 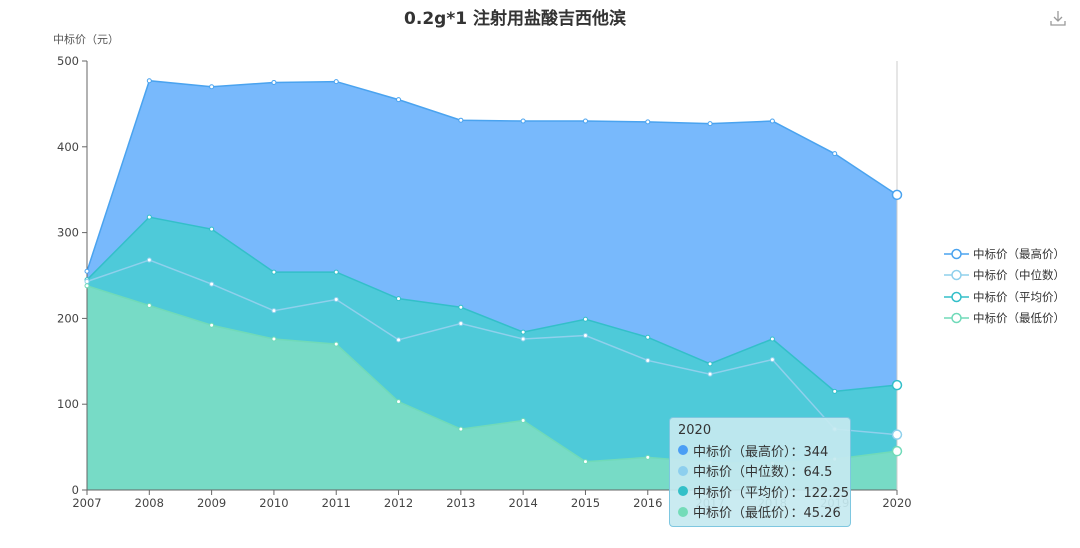 I want to click on legend-item: 中标价（最高价）, so click(x=1004, y=254).